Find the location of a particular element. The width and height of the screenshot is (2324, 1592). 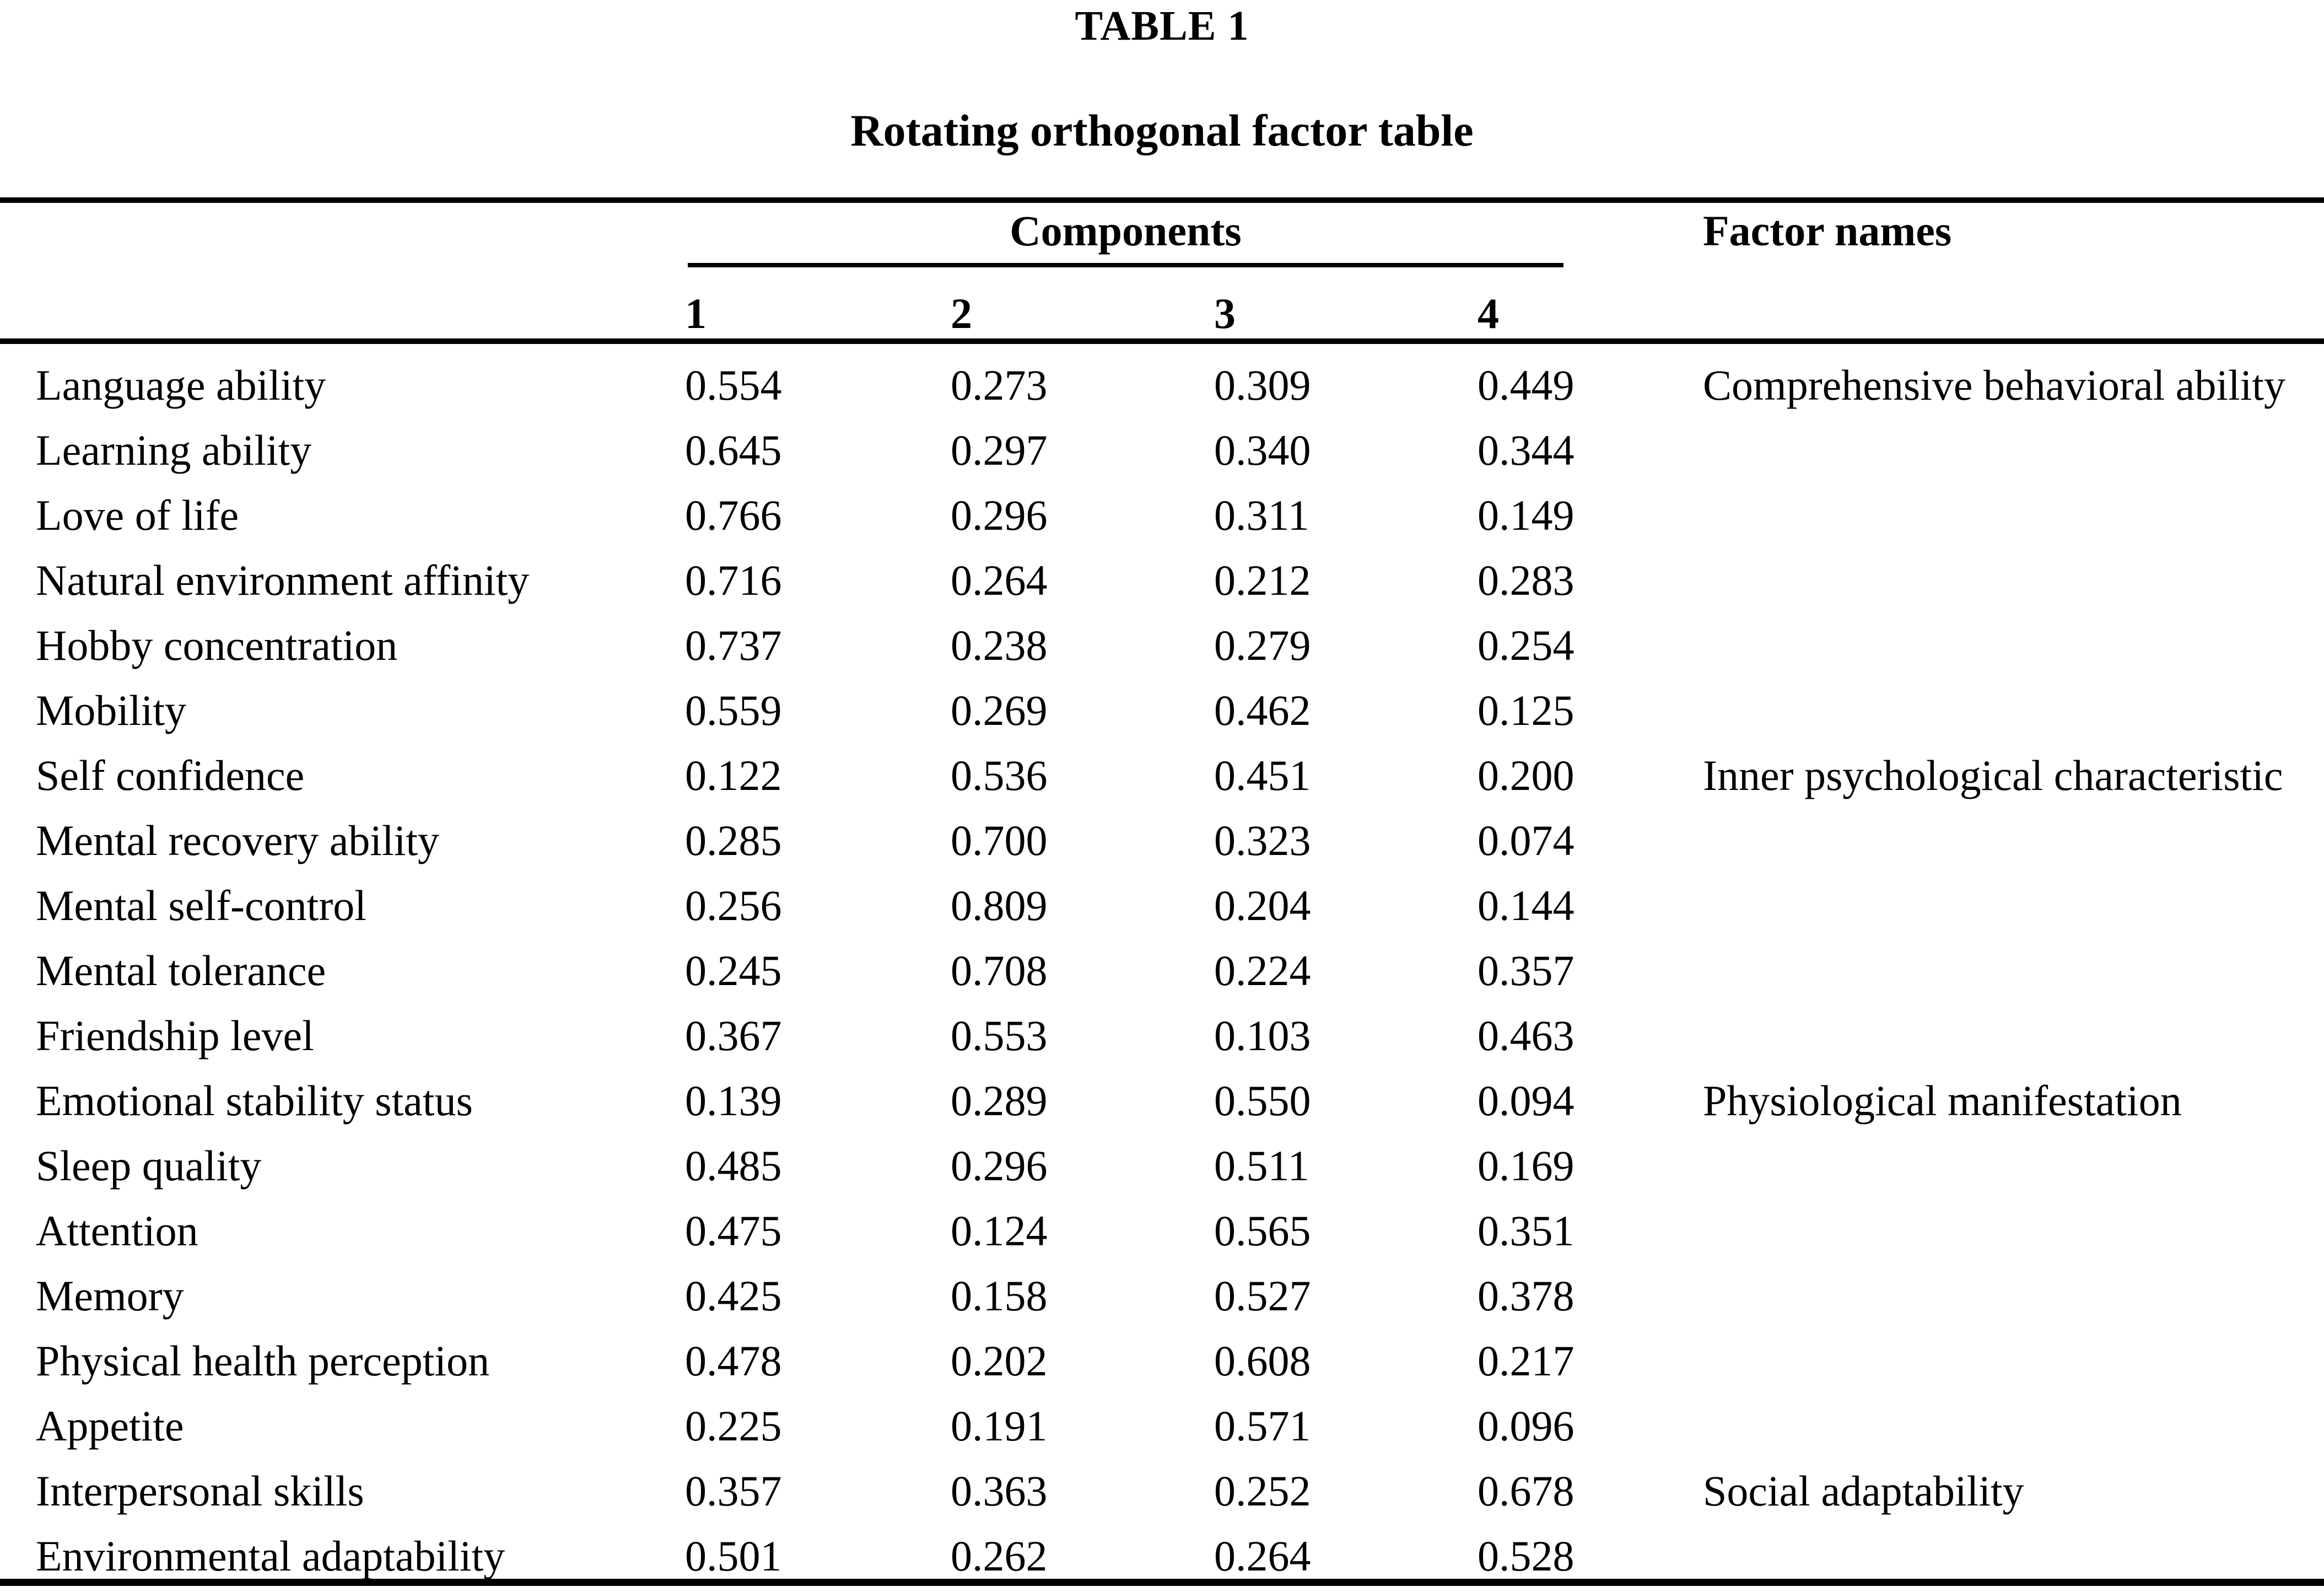

component-1-value: 0.554 is located at coordinates (733, 385).